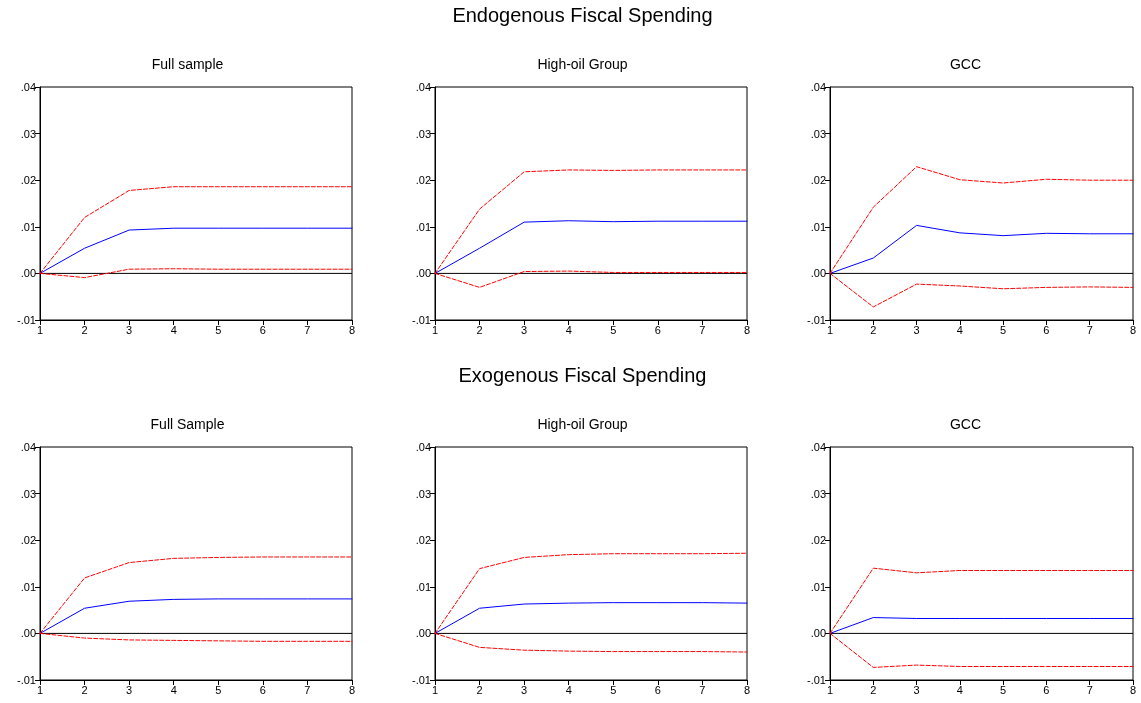  What do you see at coordinates (187, 64) in the screenshot?
I see `chart-title: Full sample` at bounding box center [187, 64].